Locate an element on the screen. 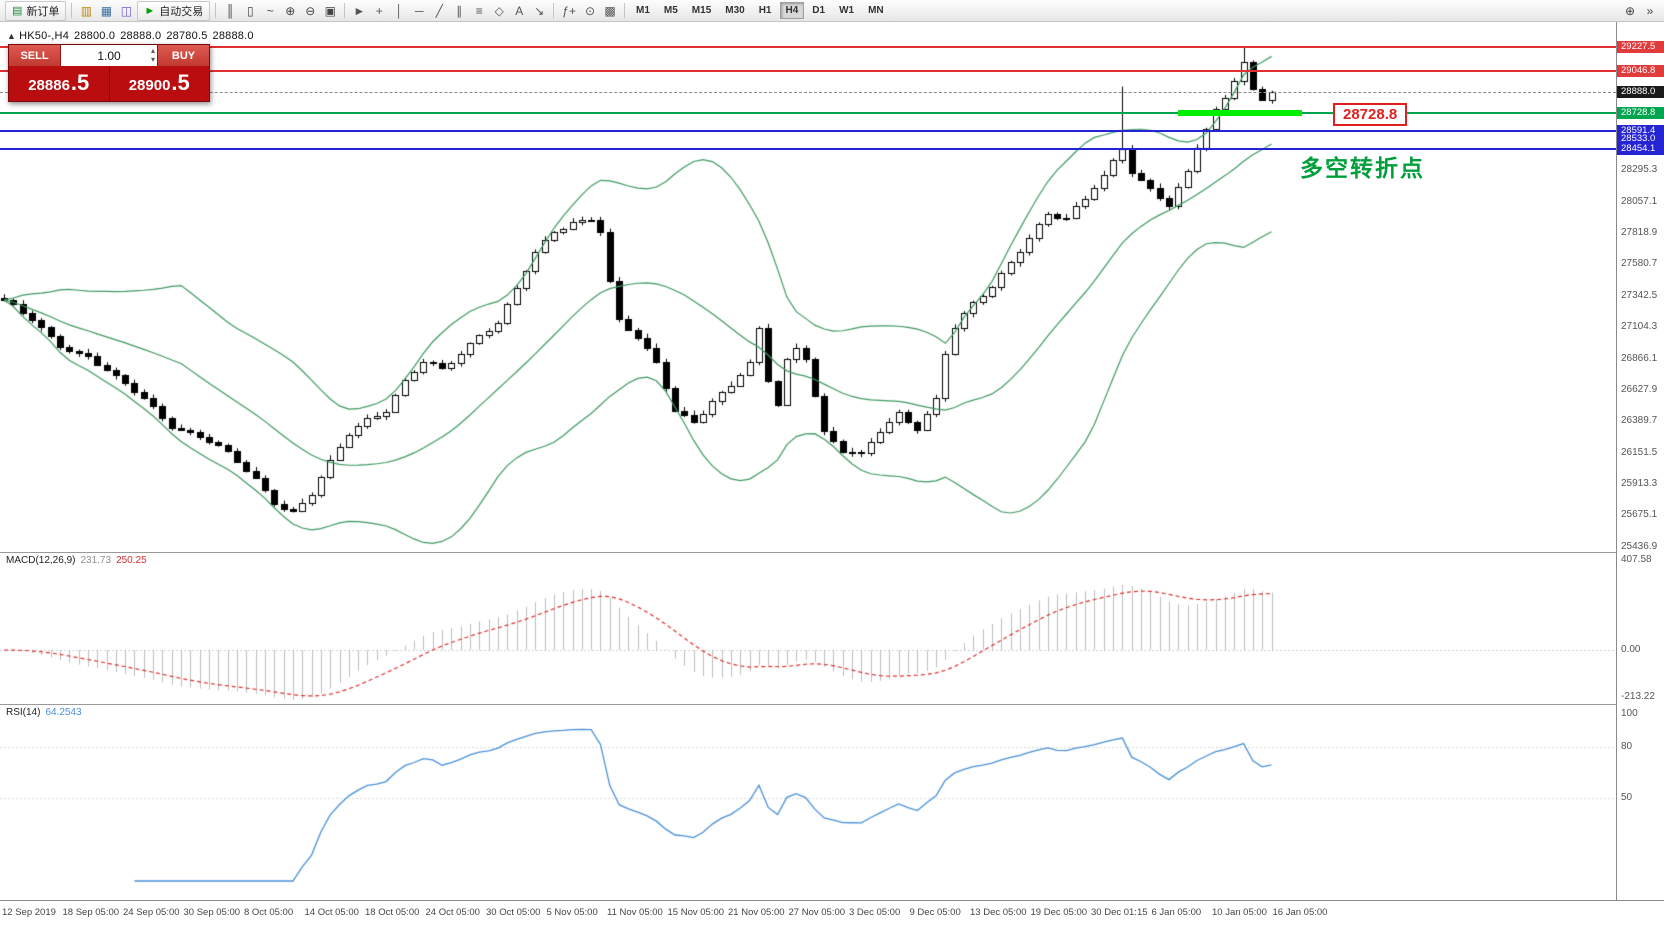 This screenshot has height=945, width=1664. auto-trading-button-label: 自动交易 is located at coordinates (181, 11).